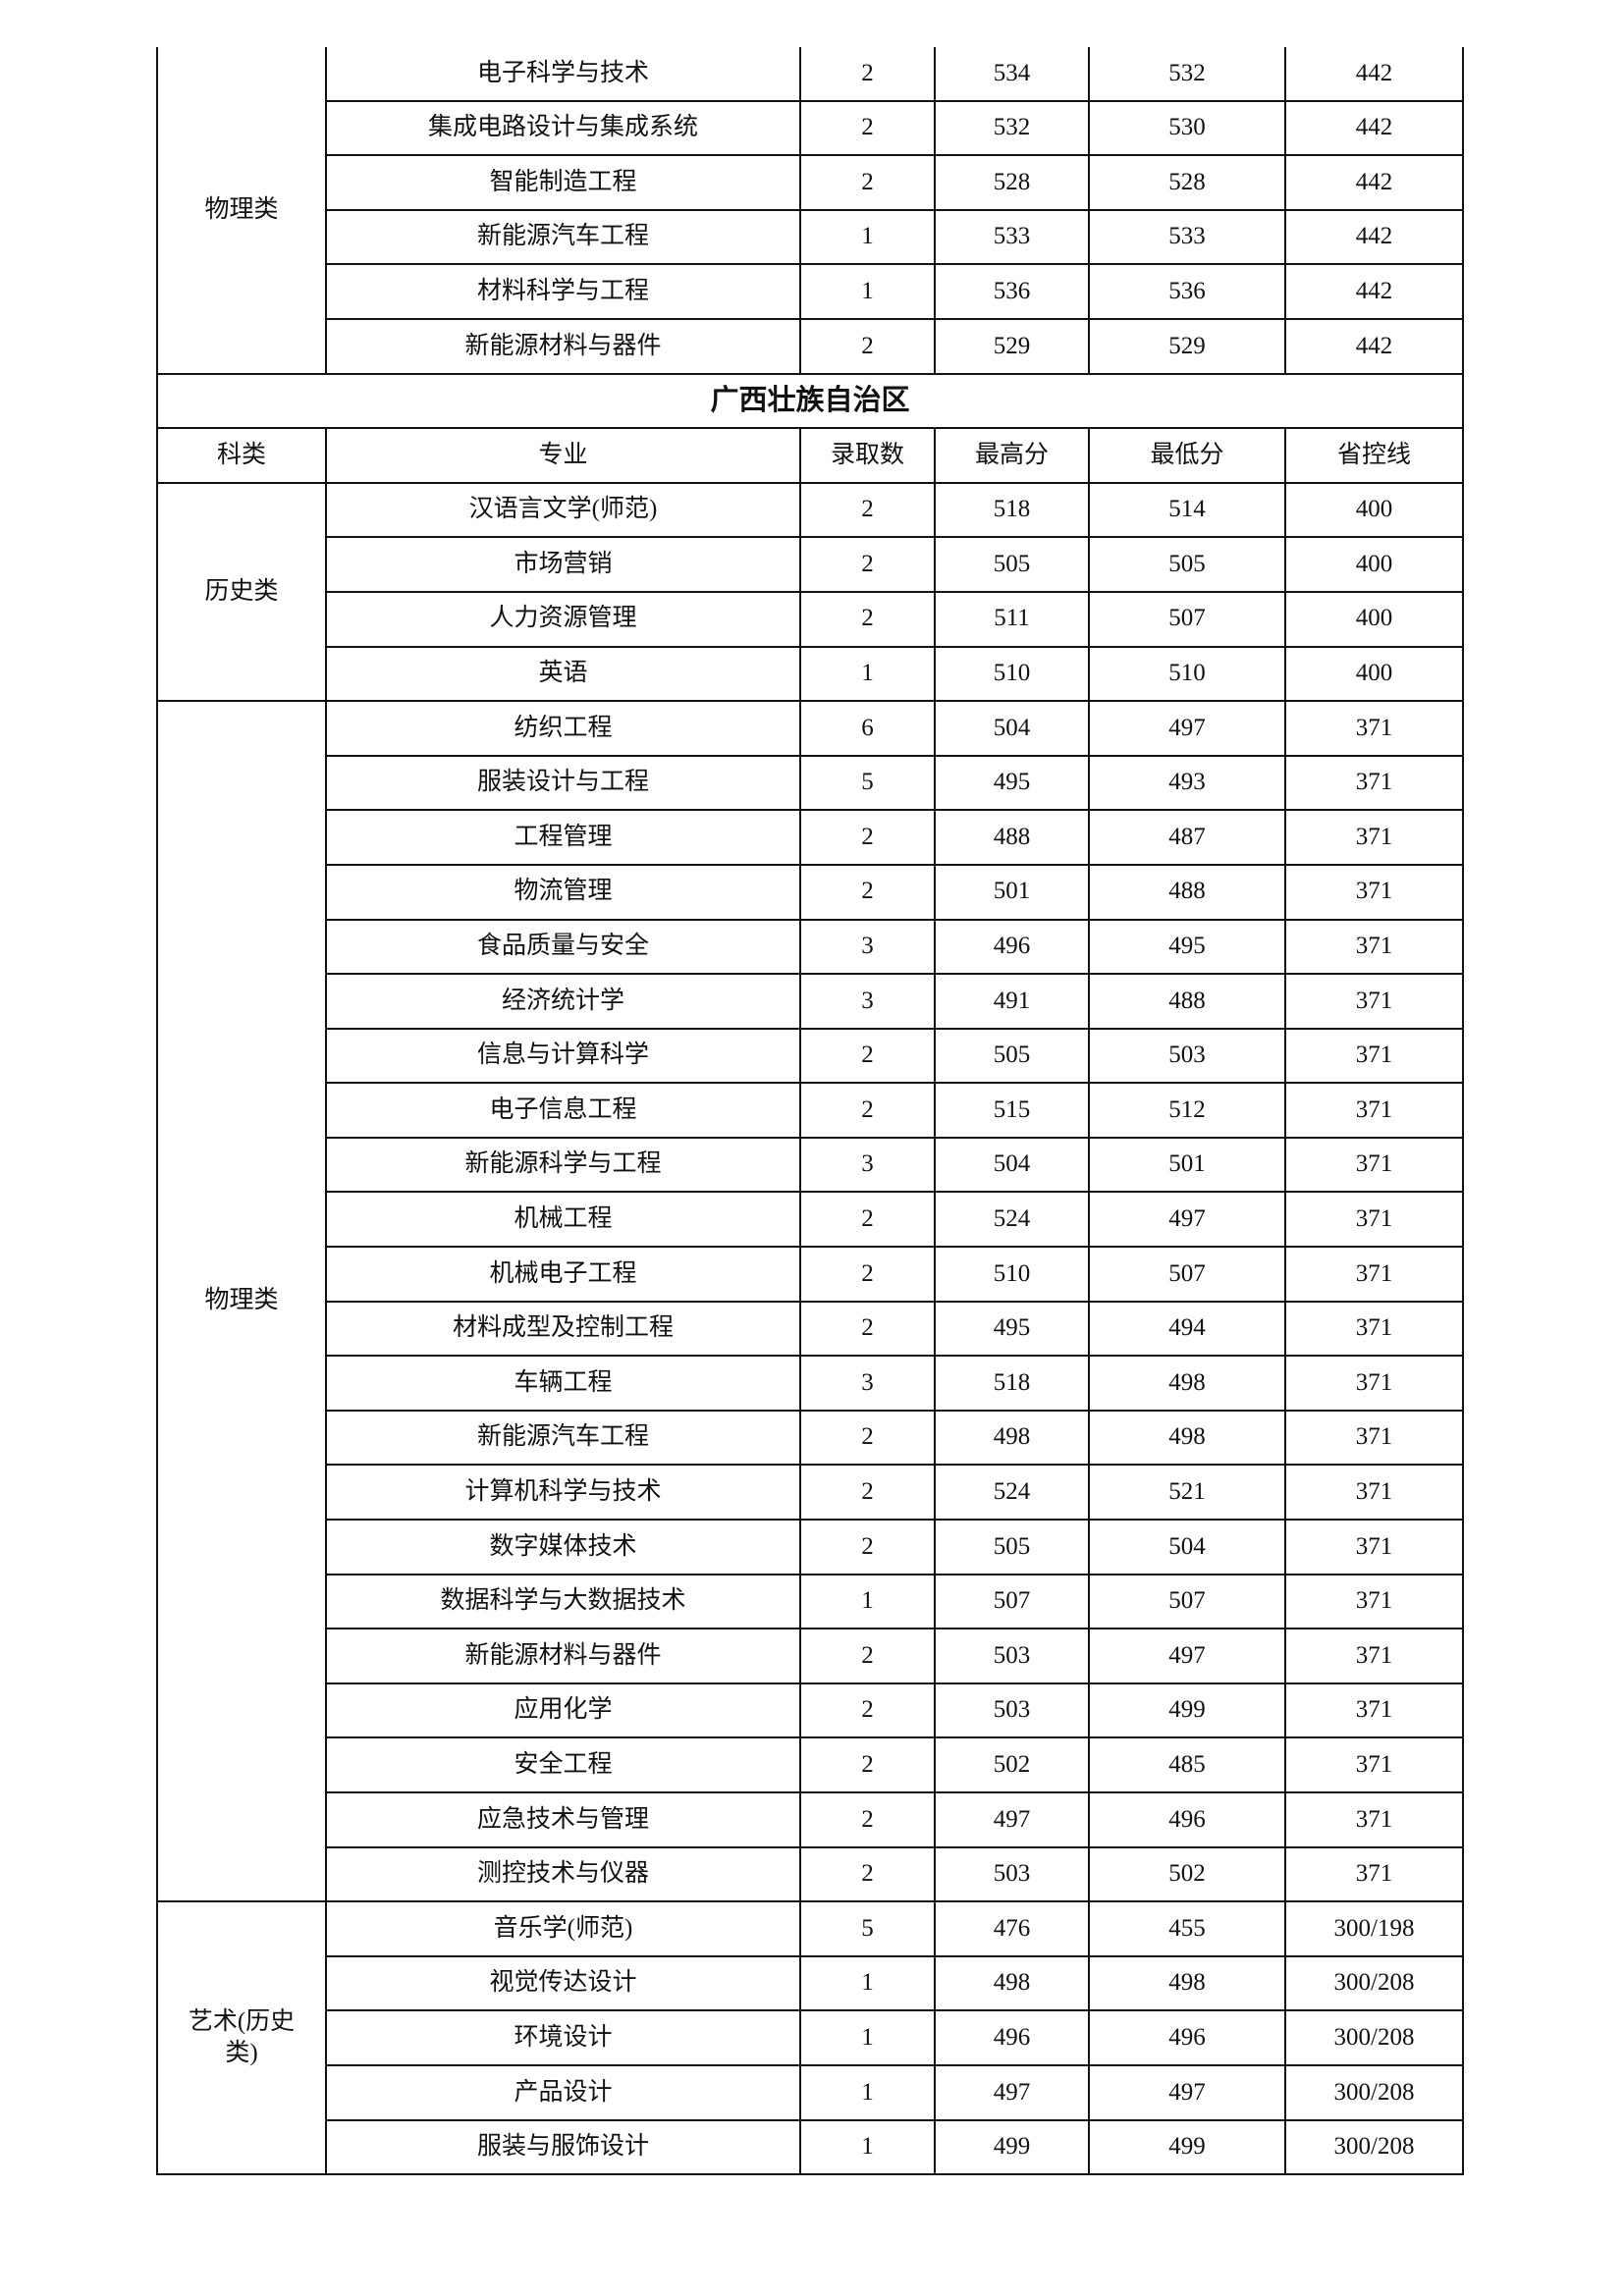  I want to click on max-score-cell: 518, so click(1012, 510).